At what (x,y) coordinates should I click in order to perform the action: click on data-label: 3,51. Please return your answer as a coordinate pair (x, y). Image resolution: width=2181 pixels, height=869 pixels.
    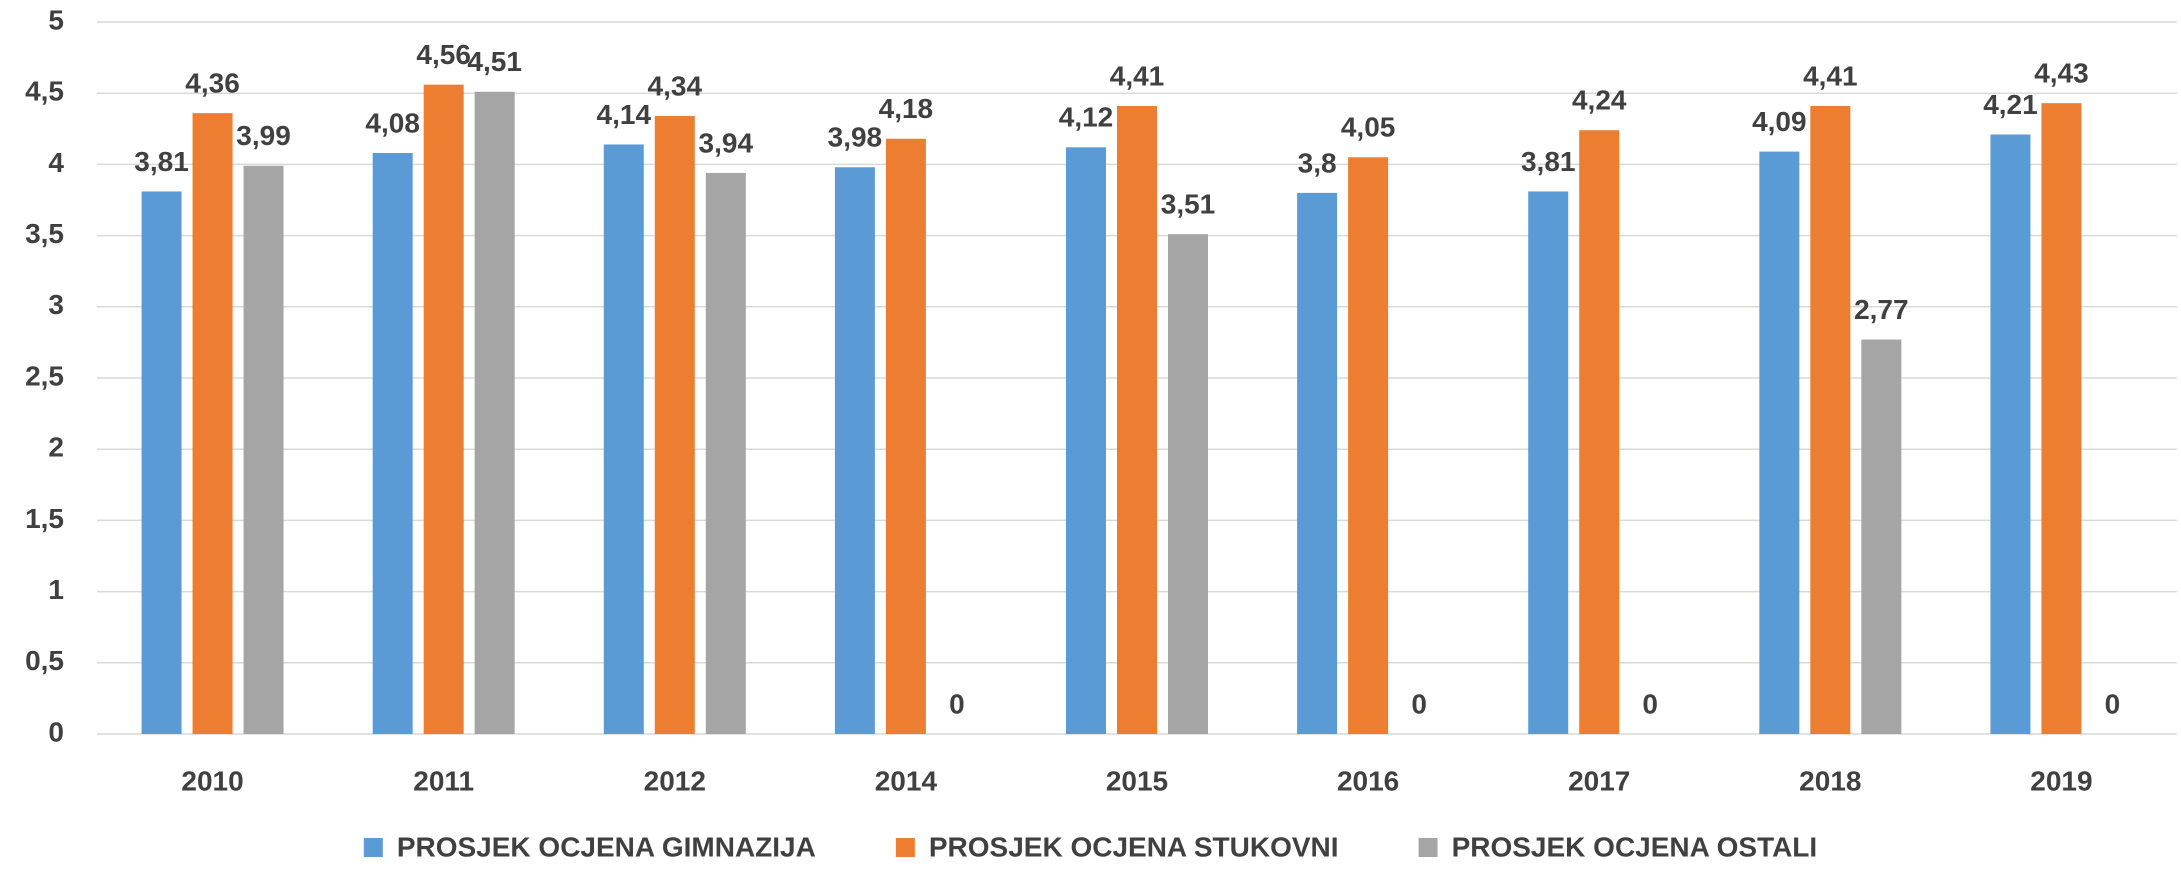
    Looking at the image, I should click on (1188, 204).